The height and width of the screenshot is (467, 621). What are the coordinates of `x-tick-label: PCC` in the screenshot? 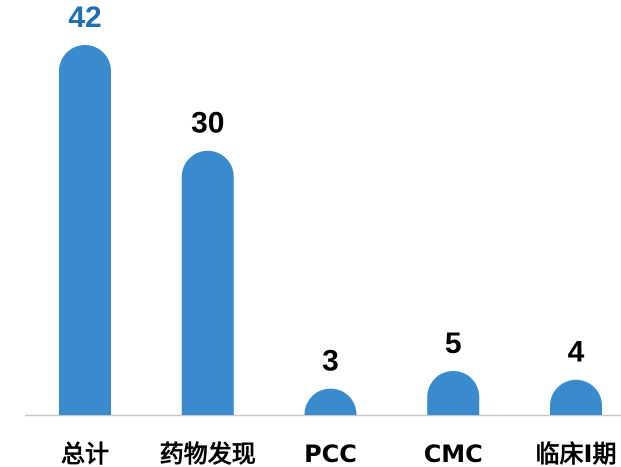 It's located at (330, 453).